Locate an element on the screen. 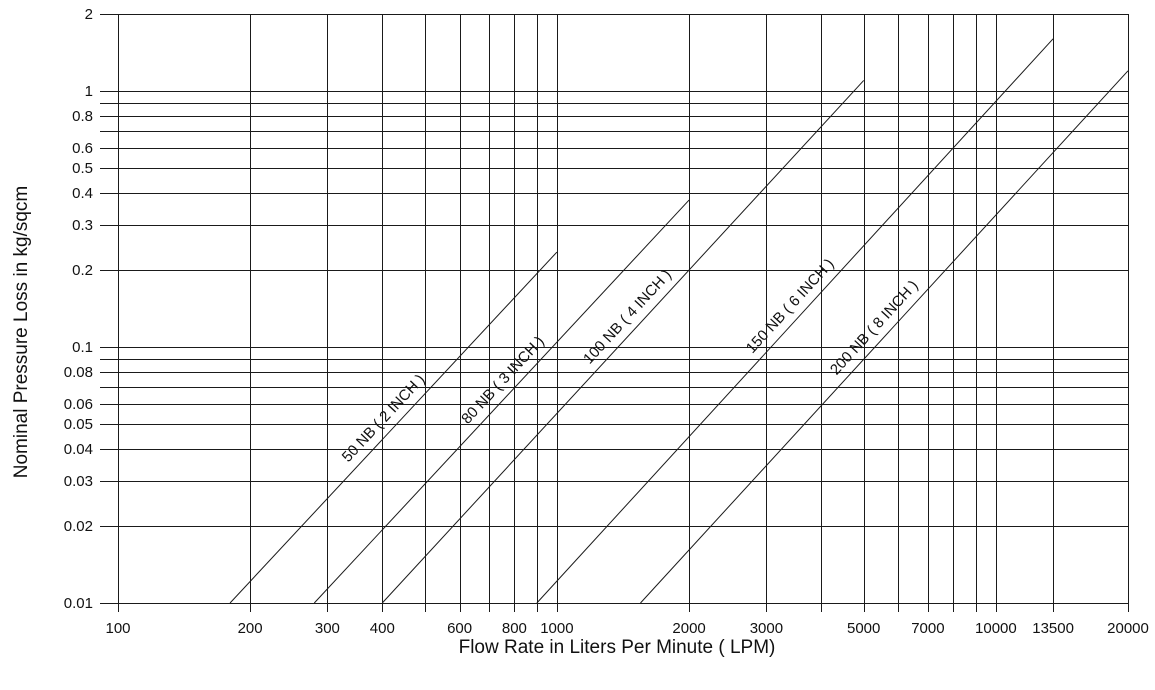 Image resolution: width=1155 pixels, height=690 pixels. x-tick-label: 100 is located at coordinates (117, 628).